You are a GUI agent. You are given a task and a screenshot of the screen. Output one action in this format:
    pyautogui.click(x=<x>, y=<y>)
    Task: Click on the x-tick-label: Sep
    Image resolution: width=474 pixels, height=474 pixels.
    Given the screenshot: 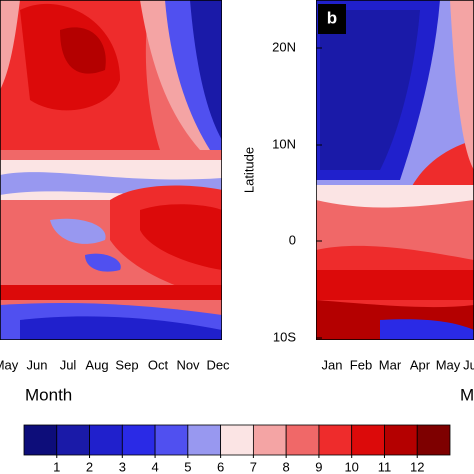 What is the action you would take?
    pyautogui.click(x=126, y=364)
    